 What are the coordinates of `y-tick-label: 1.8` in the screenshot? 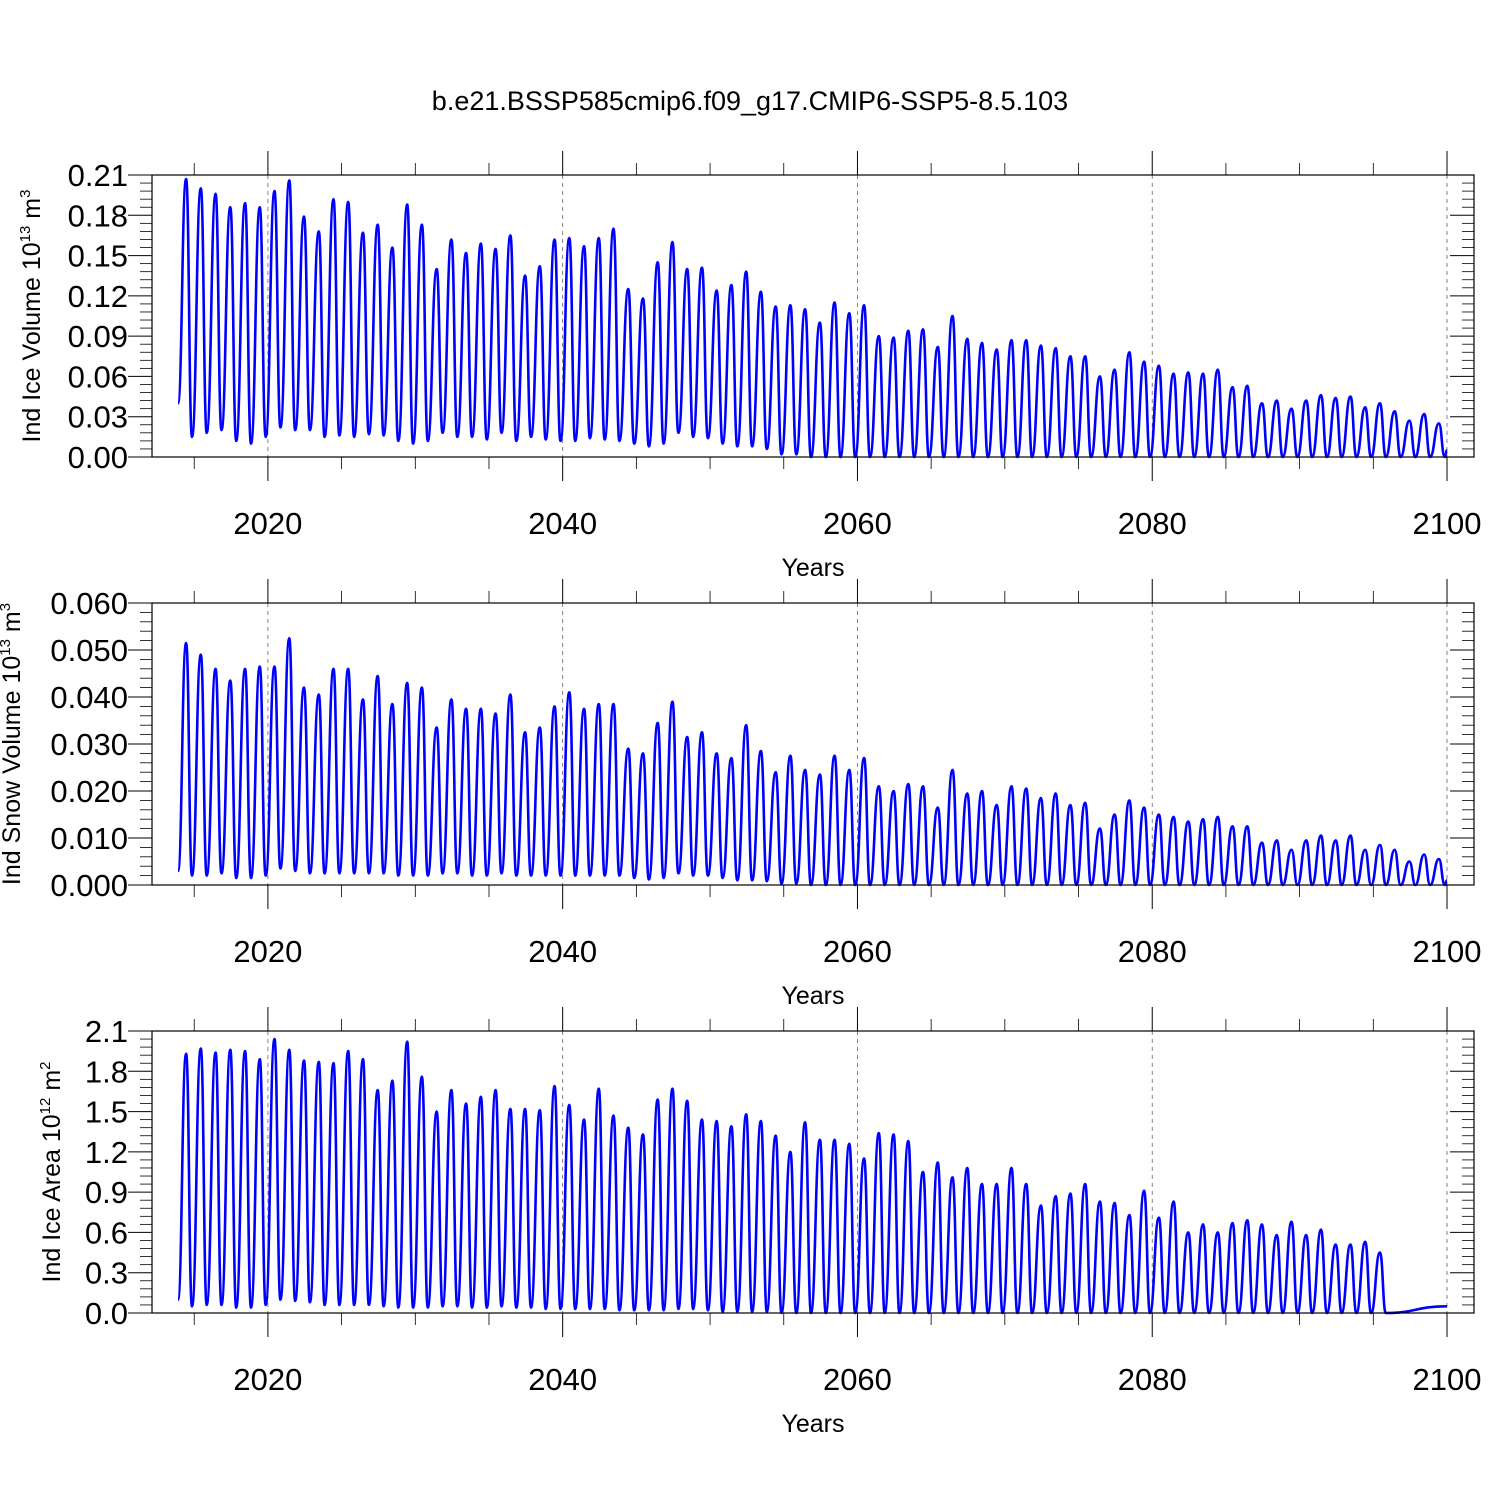 It's located at (106, 1071).